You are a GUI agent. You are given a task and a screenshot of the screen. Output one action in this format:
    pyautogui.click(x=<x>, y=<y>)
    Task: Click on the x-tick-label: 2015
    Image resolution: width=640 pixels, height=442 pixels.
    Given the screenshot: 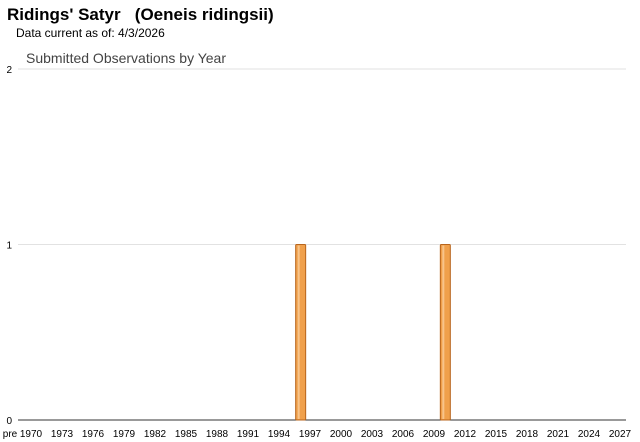 What is the action you would take?
    pyautogui.click(x=496, y=434)
    